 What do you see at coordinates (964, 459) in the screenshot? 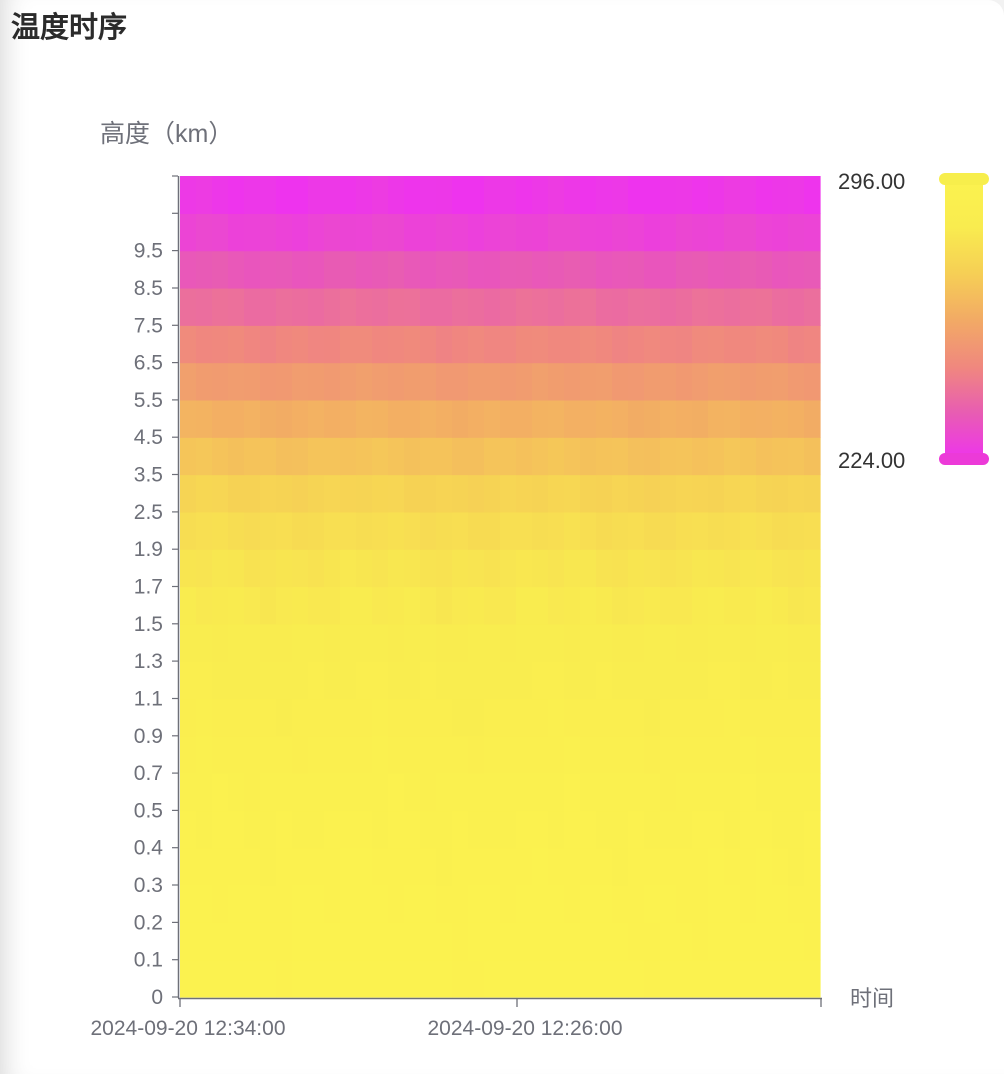
I see `visual-map-handle-bottom` at bounding box center [964, 459].